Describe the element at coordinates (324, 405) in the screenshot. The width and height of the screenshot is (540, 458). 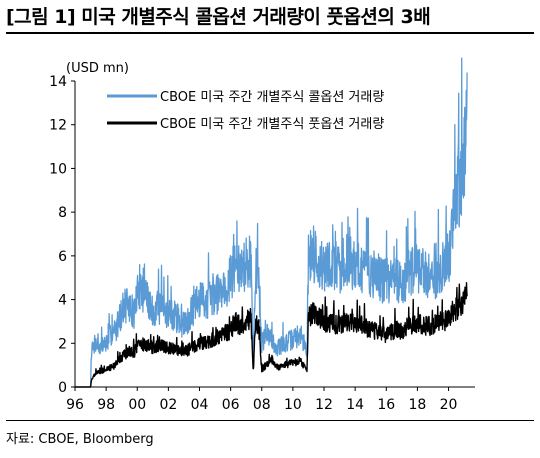
I see `x-tick-label: 12` at that location.